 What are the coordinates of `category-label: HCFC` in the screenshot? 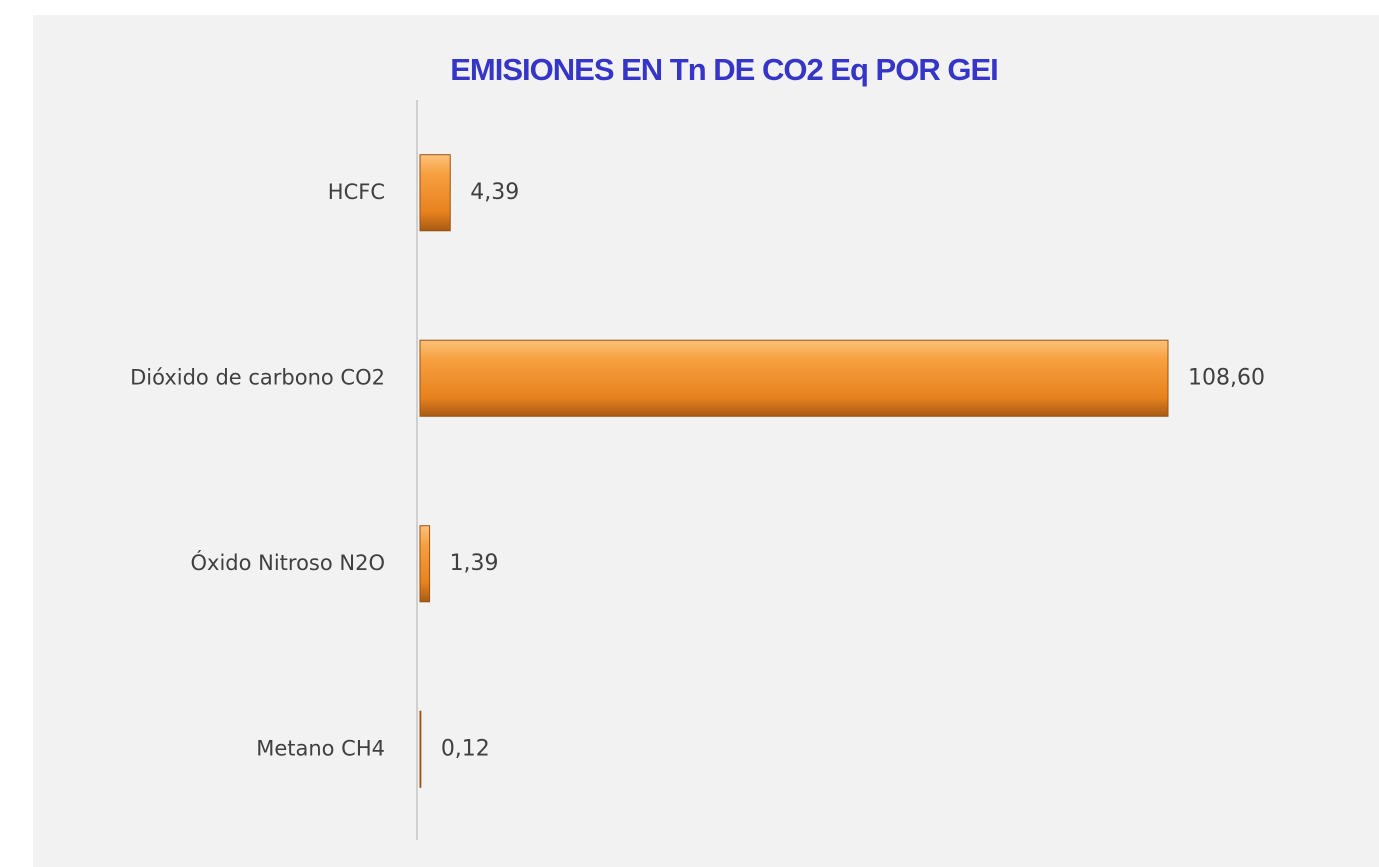 It's located at (356, 192).